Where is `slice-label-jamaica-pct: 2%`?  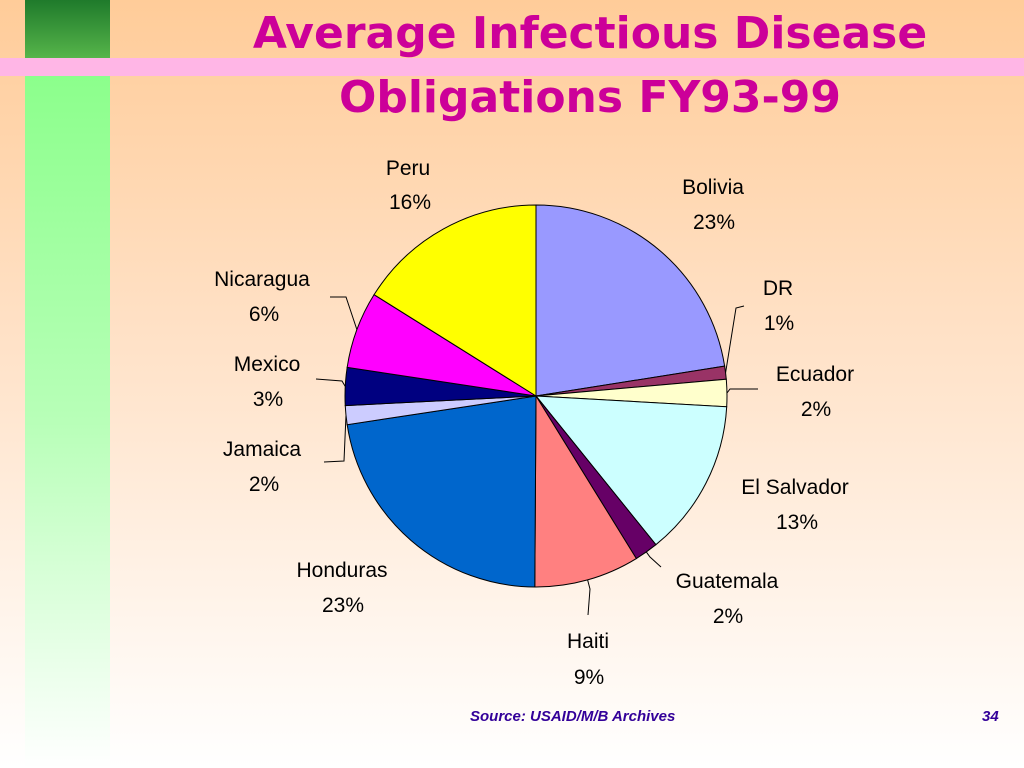
slice-label-jamaica-pct: 2% is located at coordinates (264, 484).